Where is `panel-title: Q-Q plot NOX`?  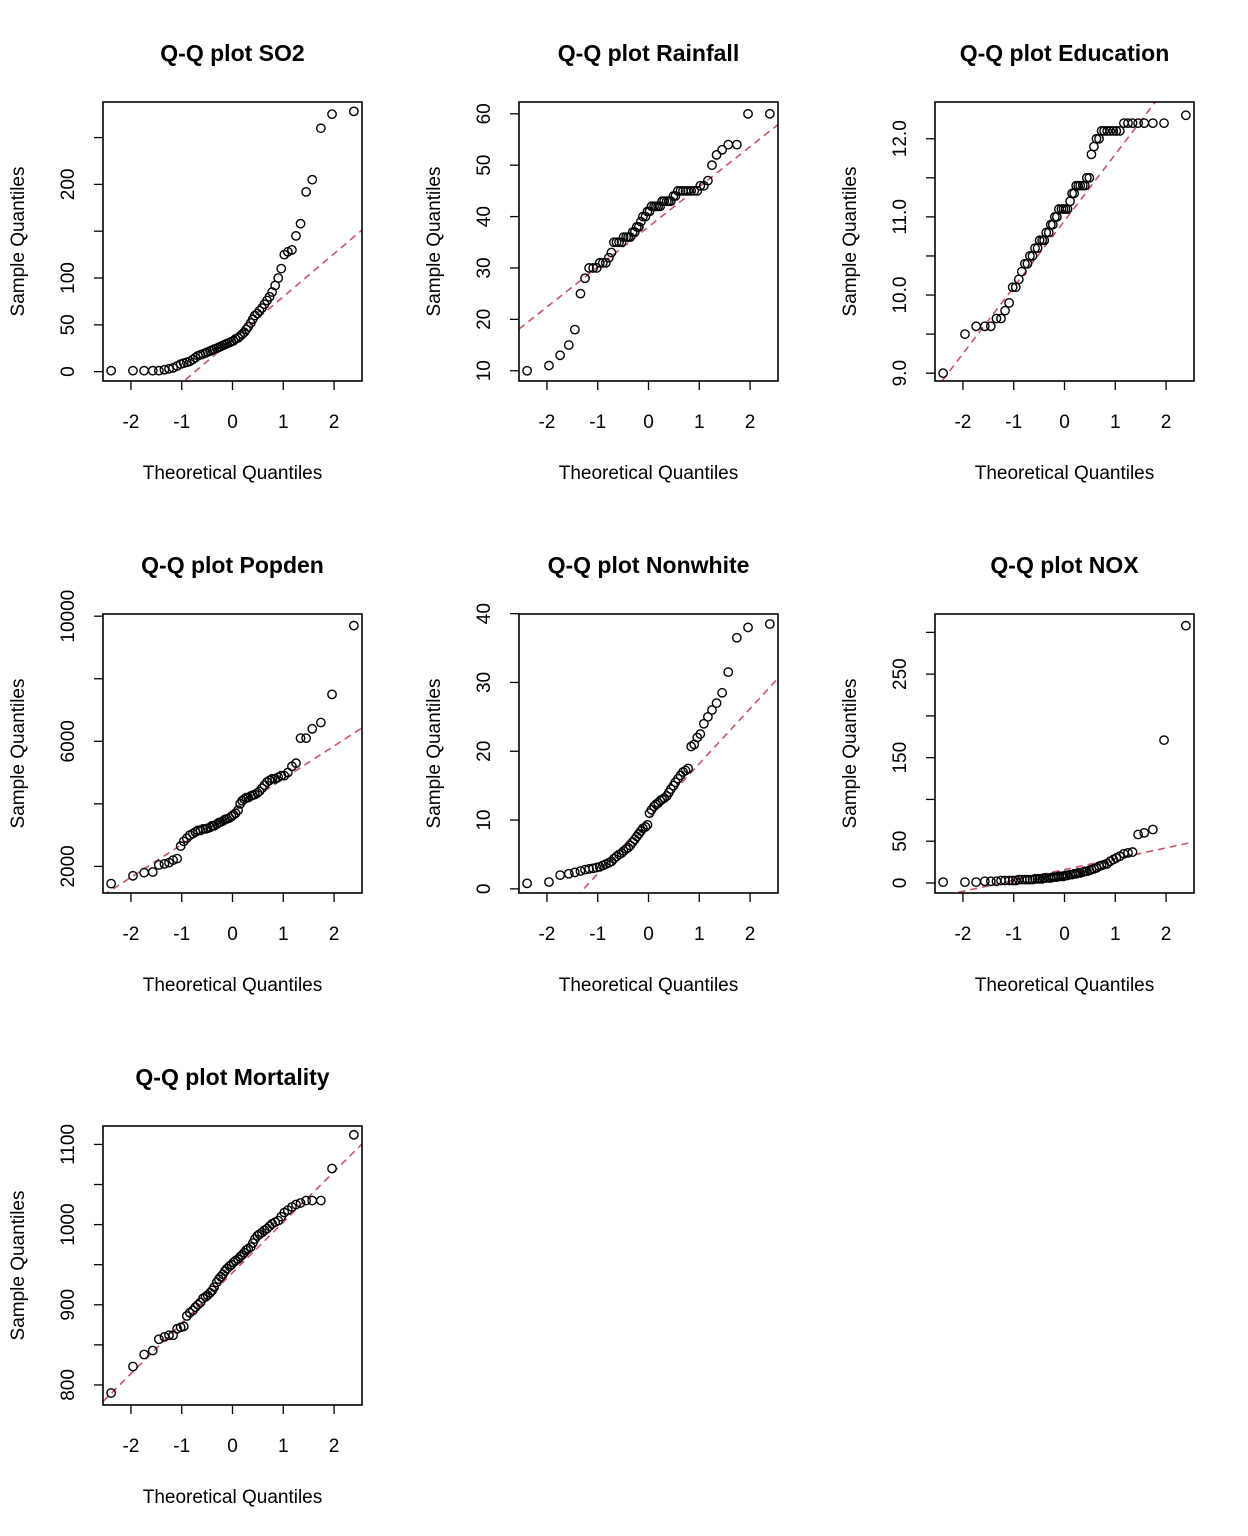 panel-title: Q-Q plot NOX is located at coordinates (1064, 565).